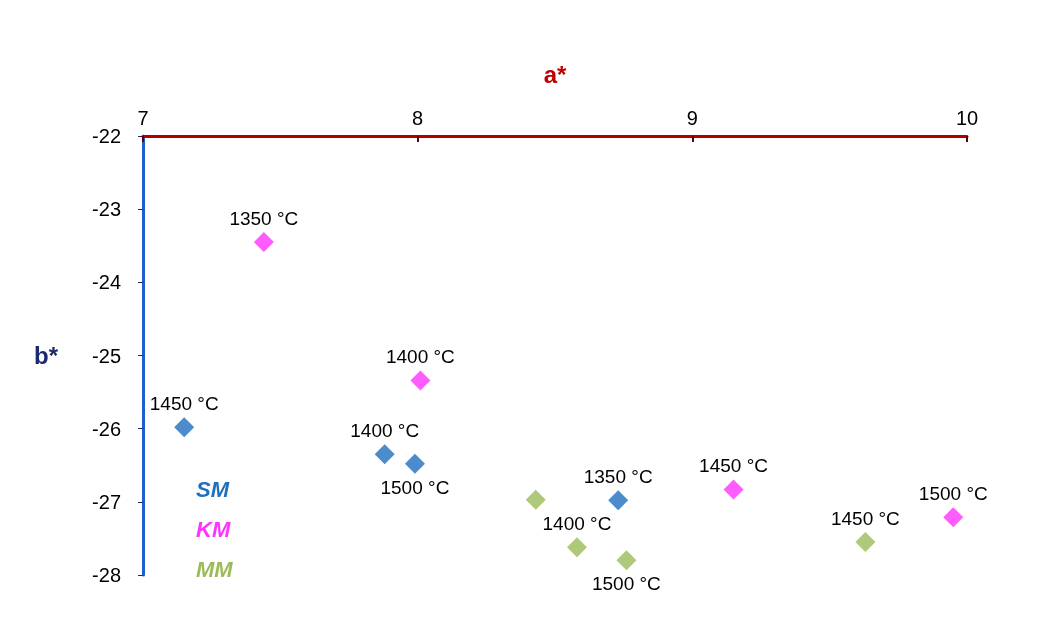  Describe the element at coordinates (215, 569) in the screenshot. I see `text: MM` at that location.